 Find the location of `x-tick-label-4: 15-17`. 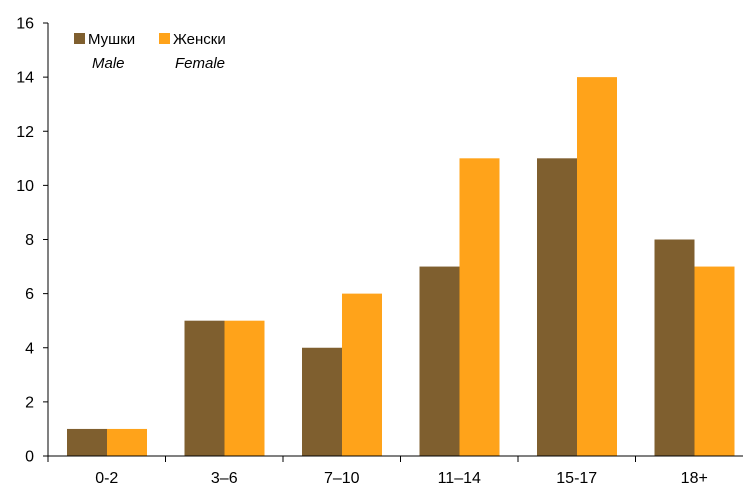

x-tick-label-4: 15-17 is located at coordinates (576, 478).